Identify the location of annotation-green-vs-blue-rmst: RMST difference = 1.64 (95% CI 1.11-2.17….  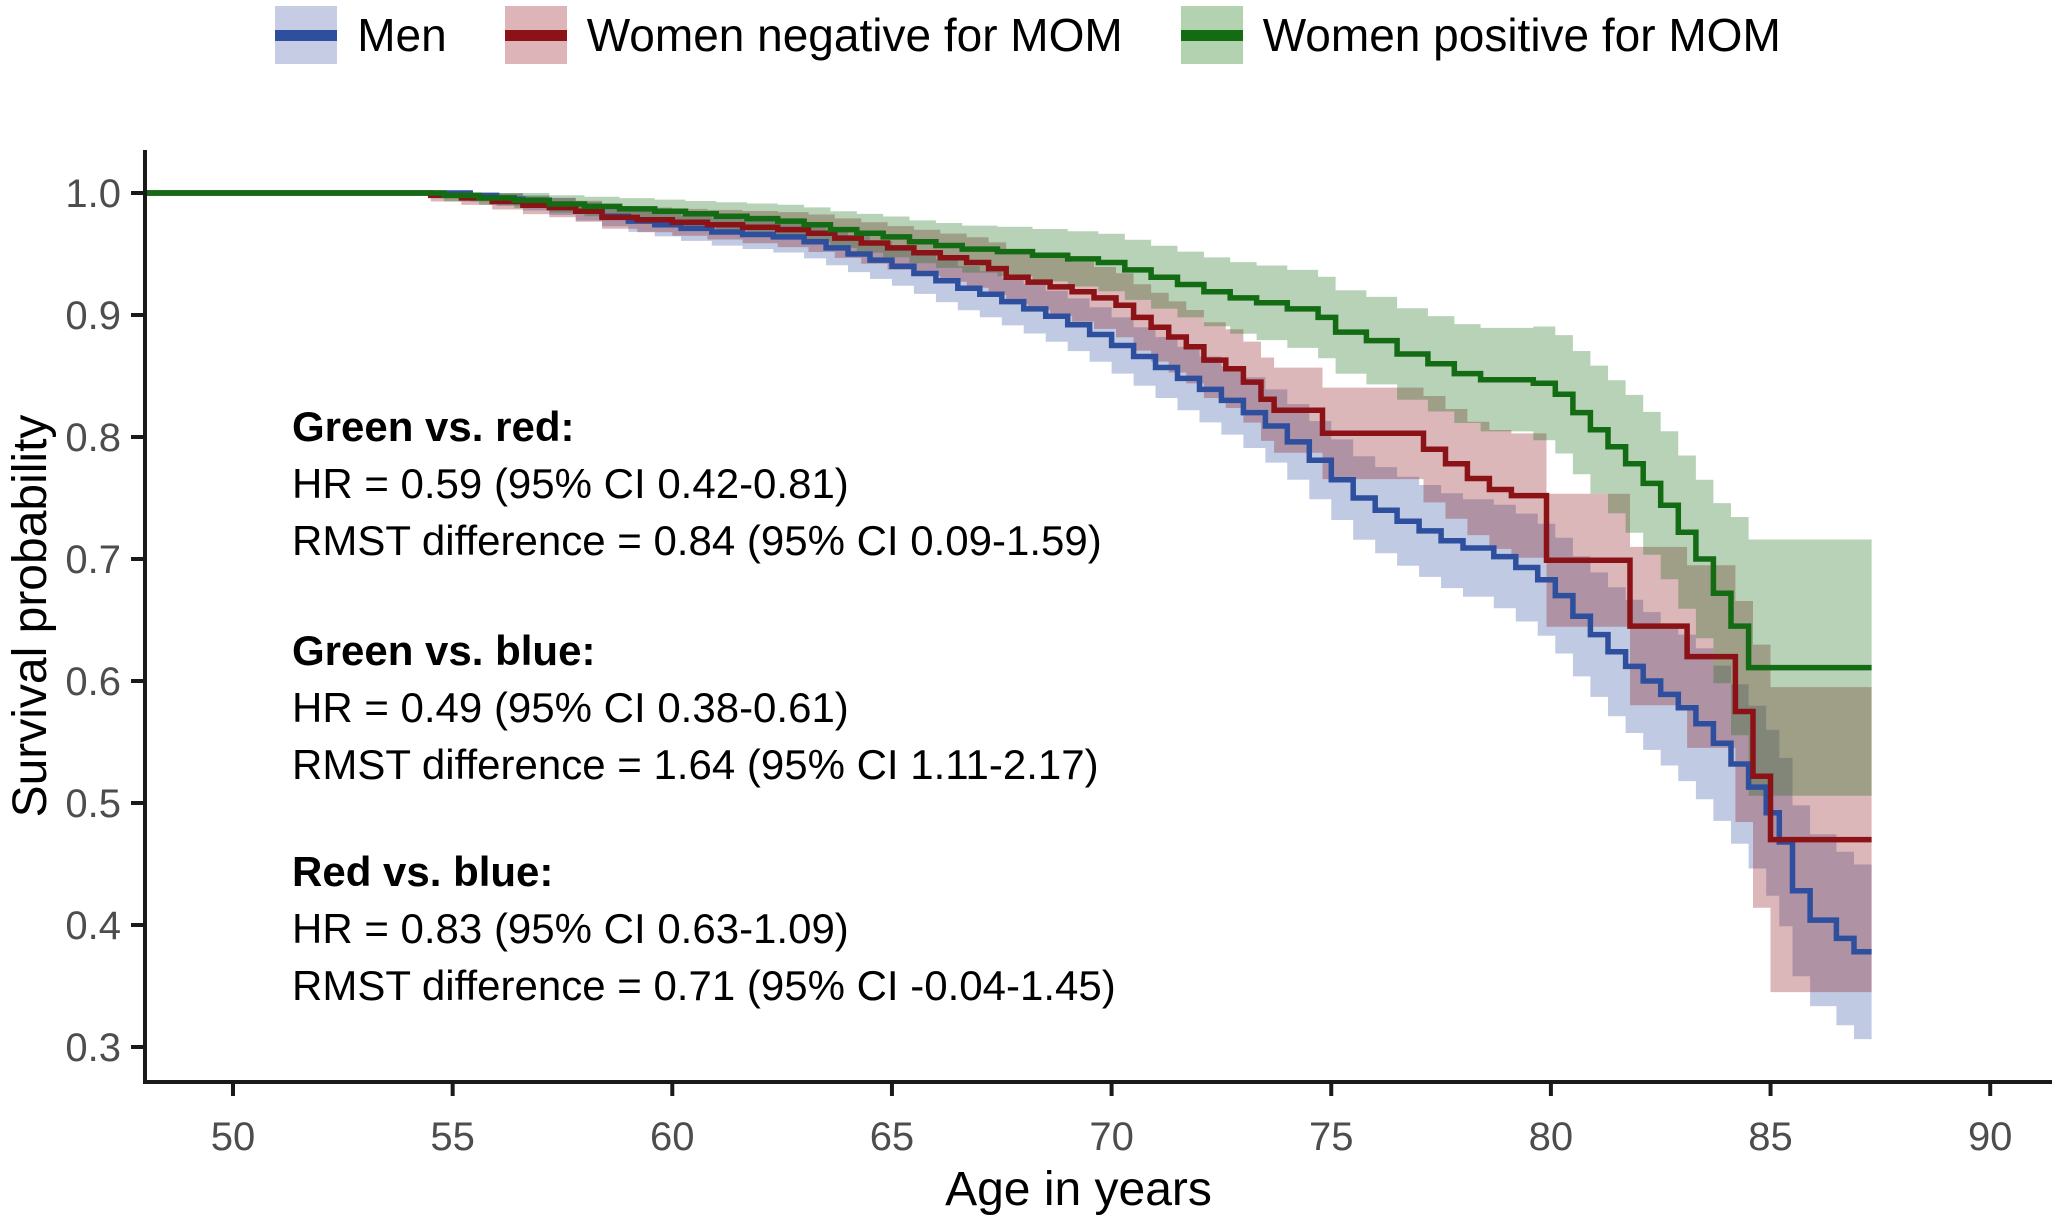
(695, 764).